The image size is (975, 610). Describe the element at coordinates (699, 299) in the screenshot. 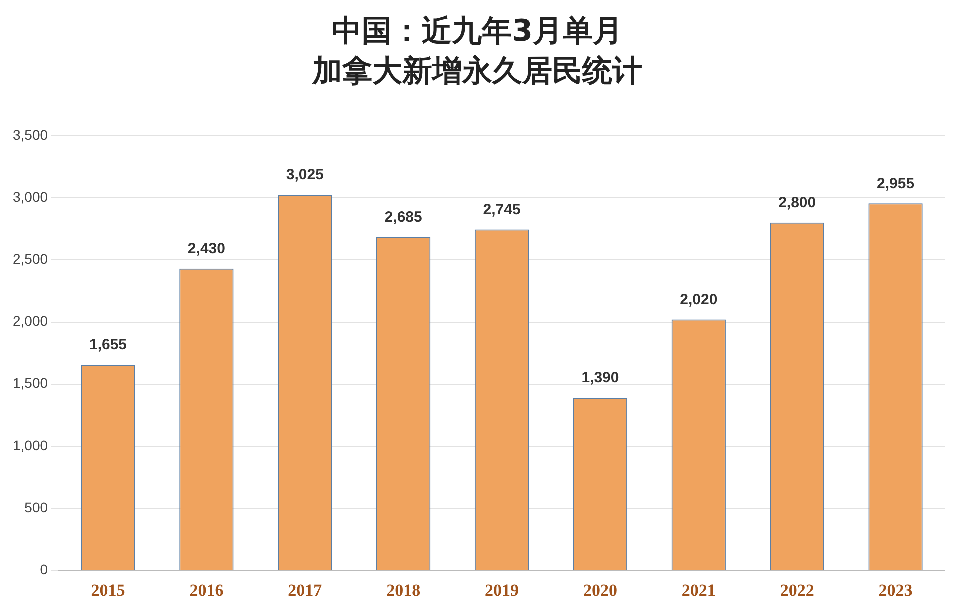

I see `data-label: 2,020` at that location.